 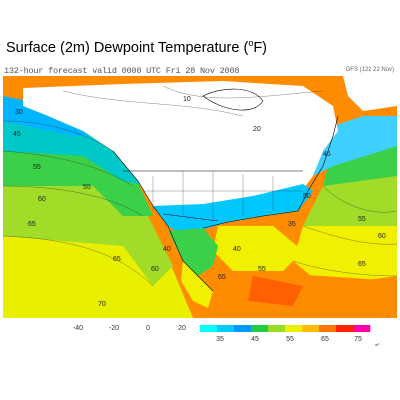 What do you see at coordinates (358, 339) in the screenshot?
I see `scale-tick-label: 75` at bounding box center [358, 339].